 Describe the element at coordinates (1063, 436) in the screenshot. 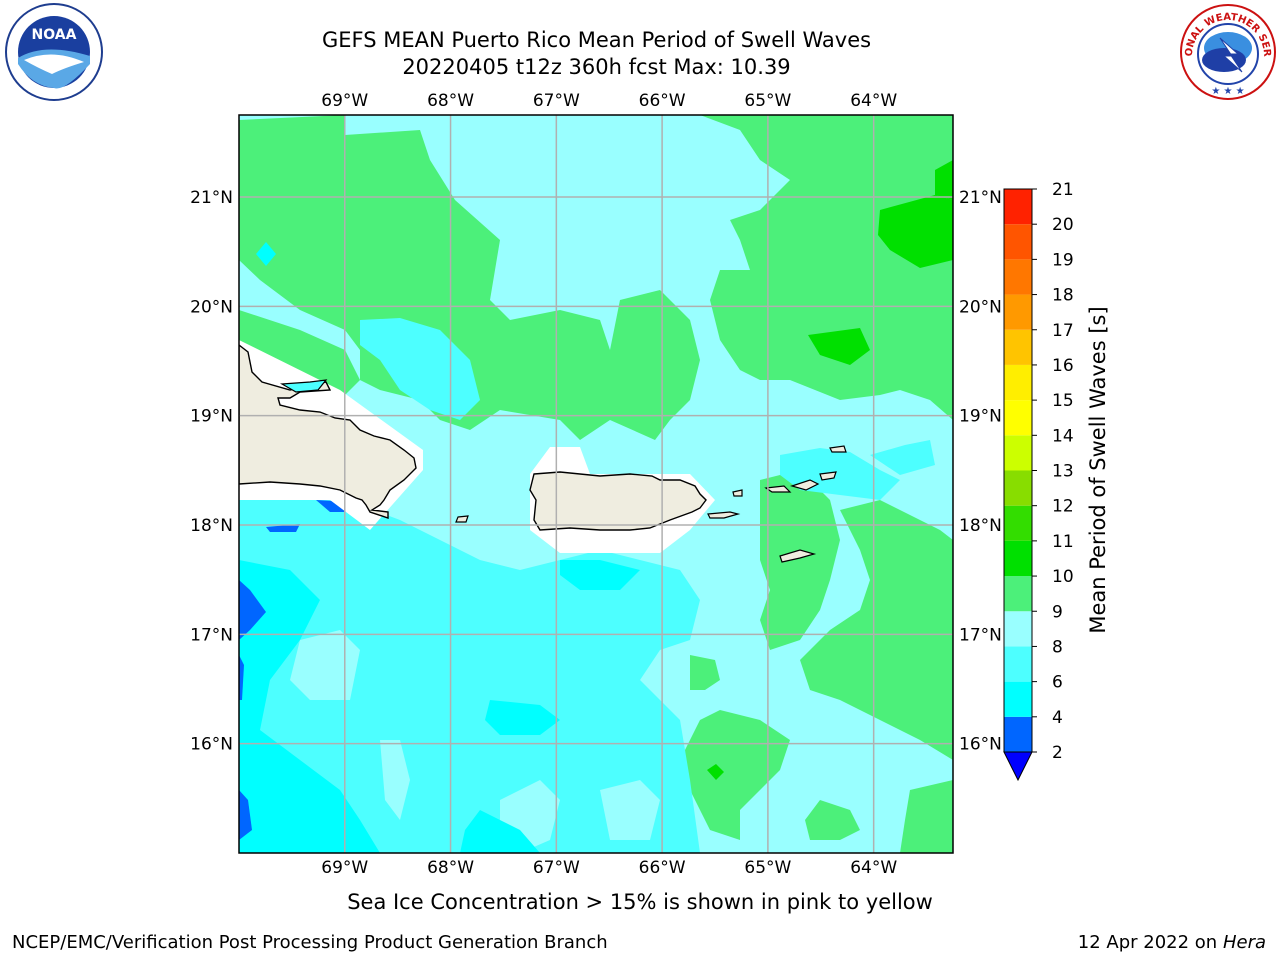

I see `colorbar-tick-label: 14` at that location.